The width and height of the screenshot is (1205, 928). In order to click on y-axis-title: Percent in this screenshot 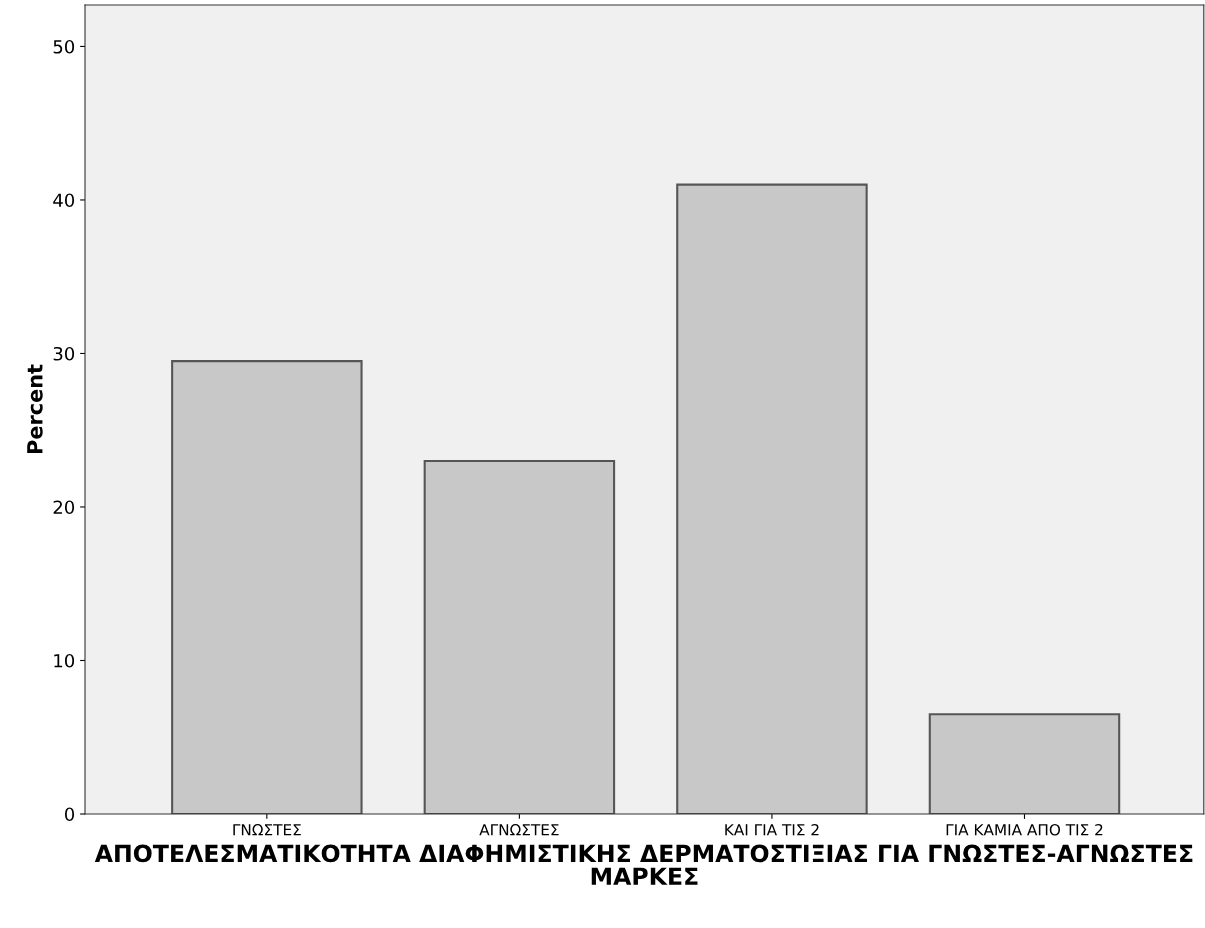, I will do `click(35, 409)`.